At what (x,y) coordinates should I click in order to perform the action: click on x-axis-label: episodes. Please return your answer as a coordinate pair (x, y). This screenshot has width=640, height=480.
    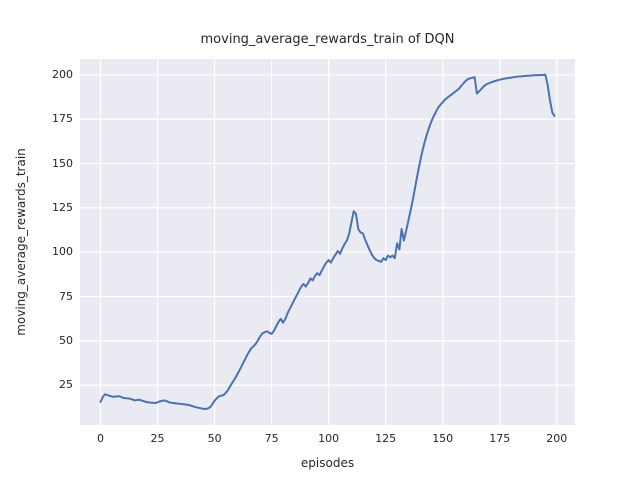
    Looking at the image, I should click on (327, 463).